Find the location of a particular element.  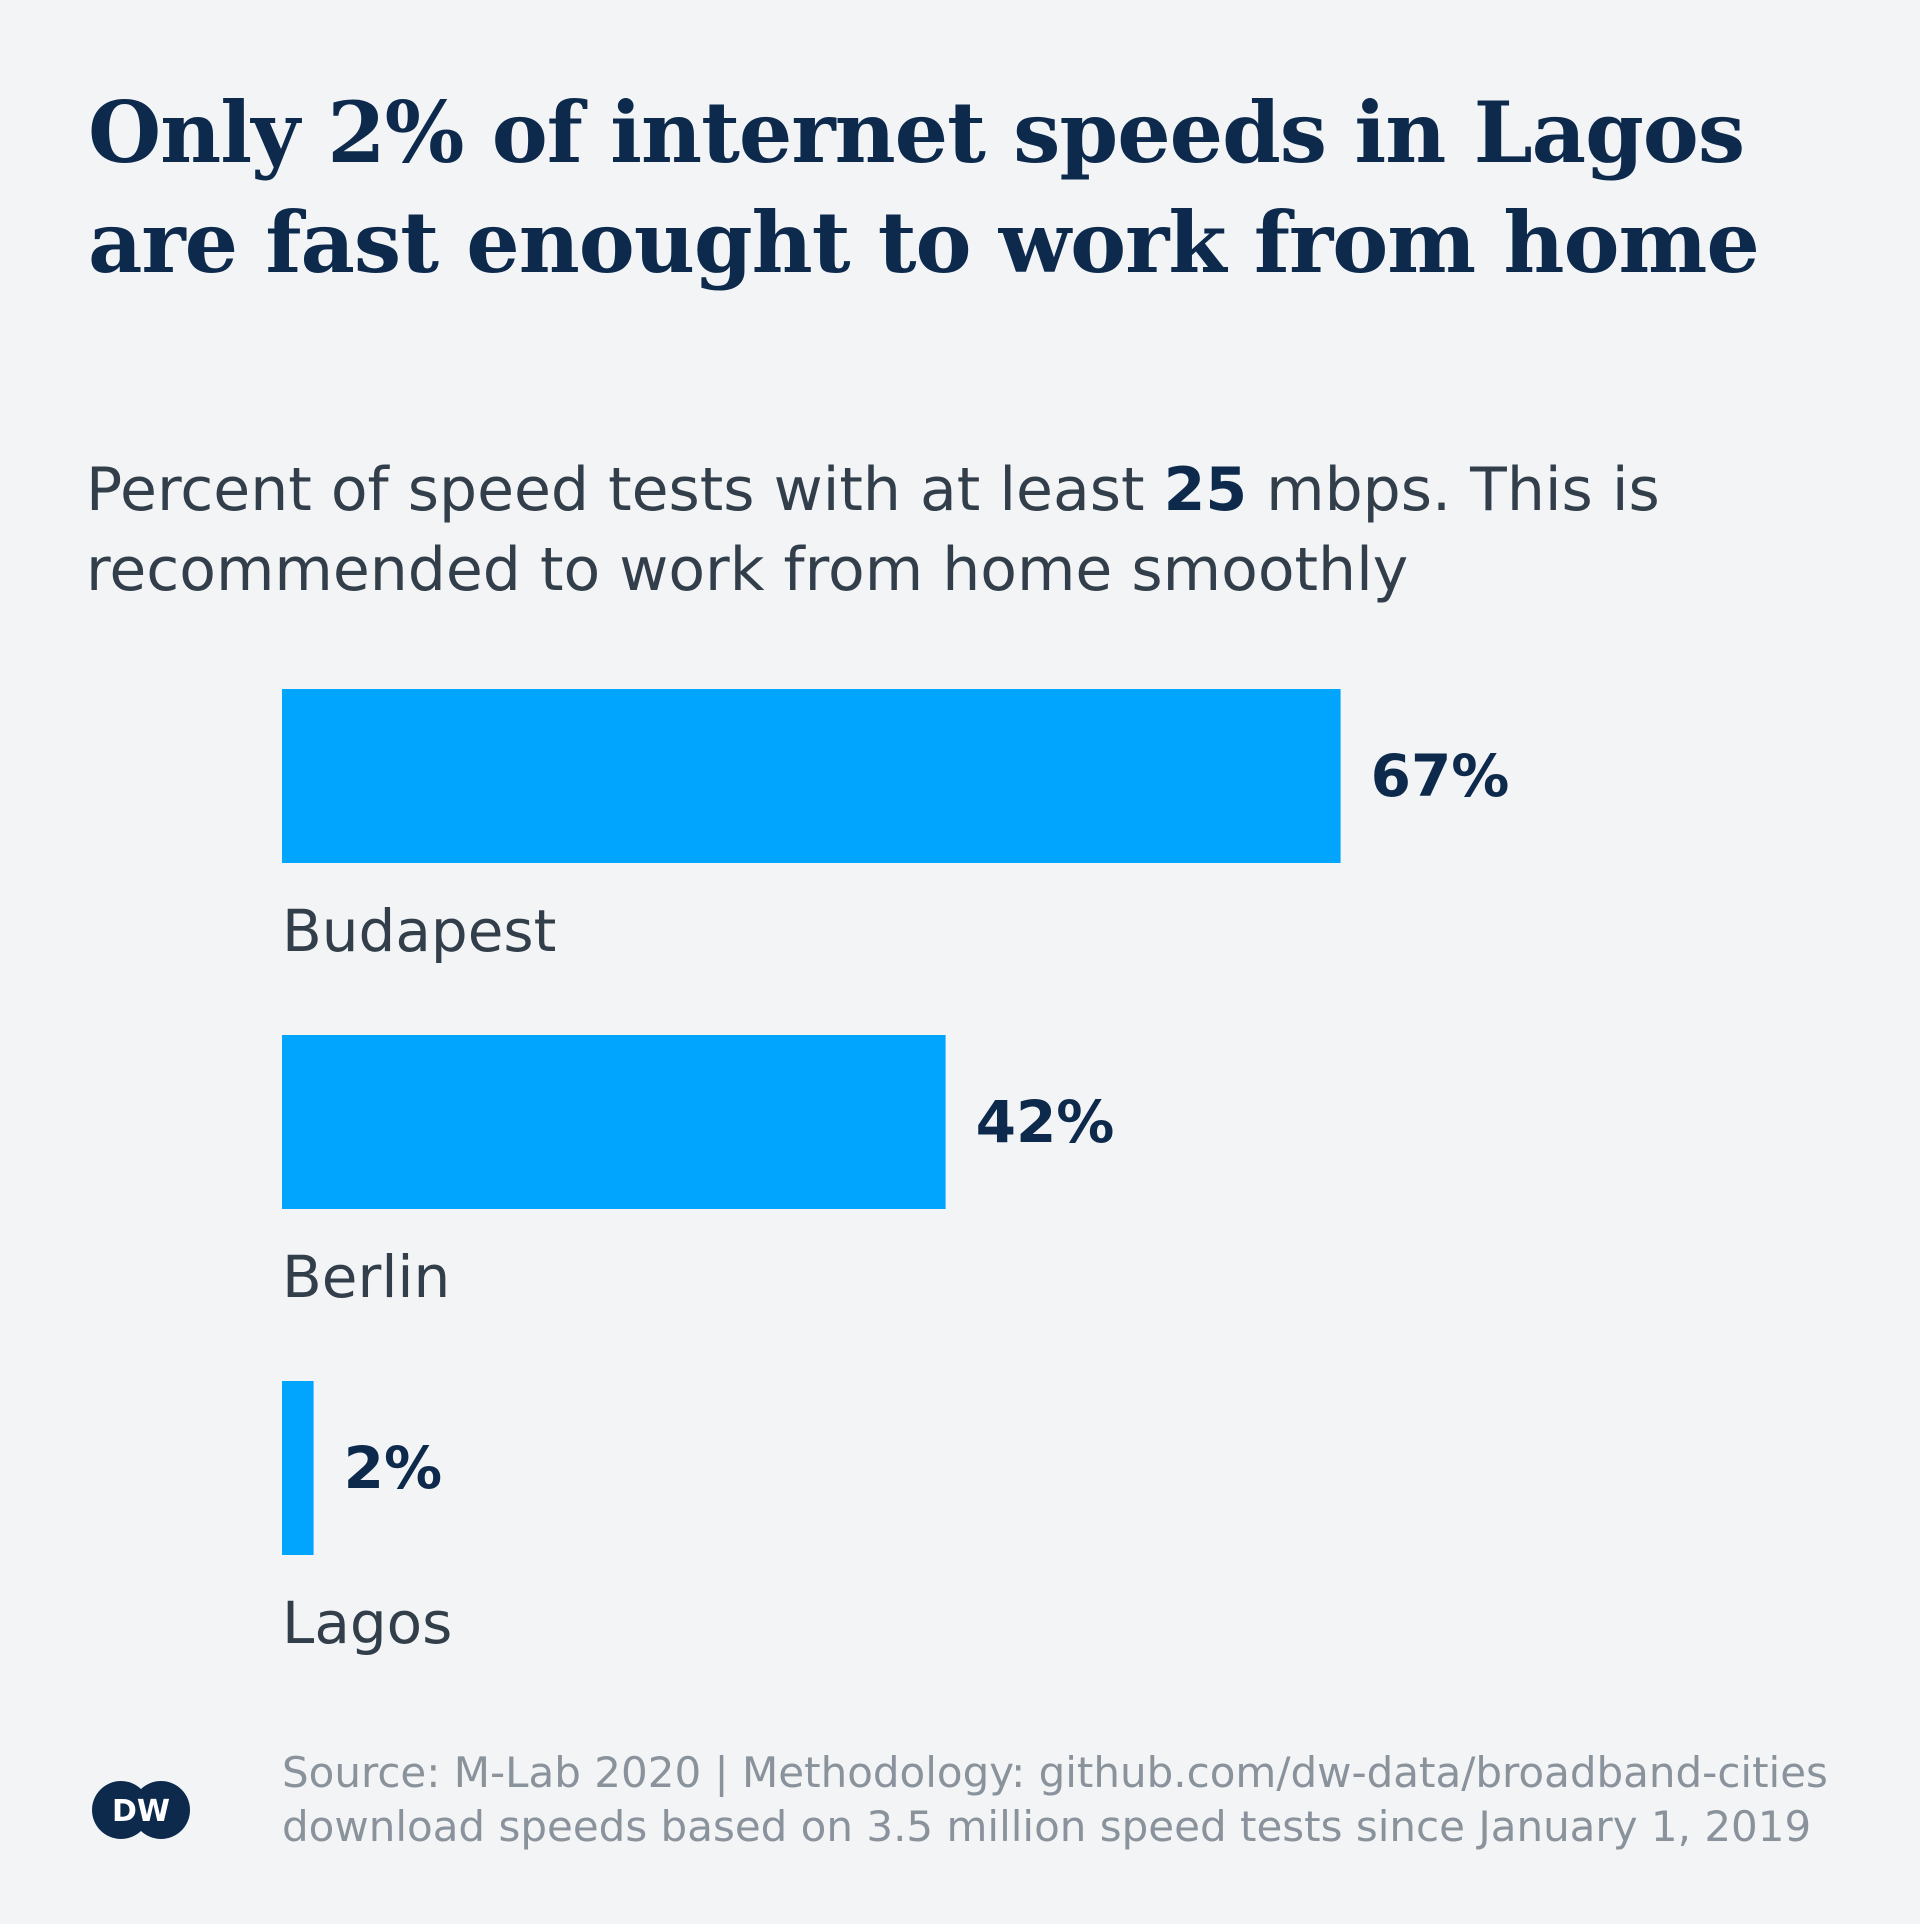

category-label-lagos: Lagos is located at coordinates (367, 1623).